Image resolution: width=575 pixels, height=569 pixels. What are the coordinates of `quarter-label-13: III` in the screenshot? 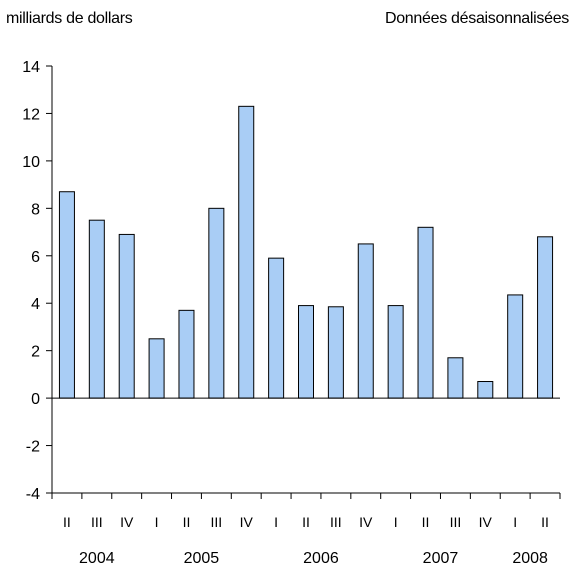 It's located at (456, 522).